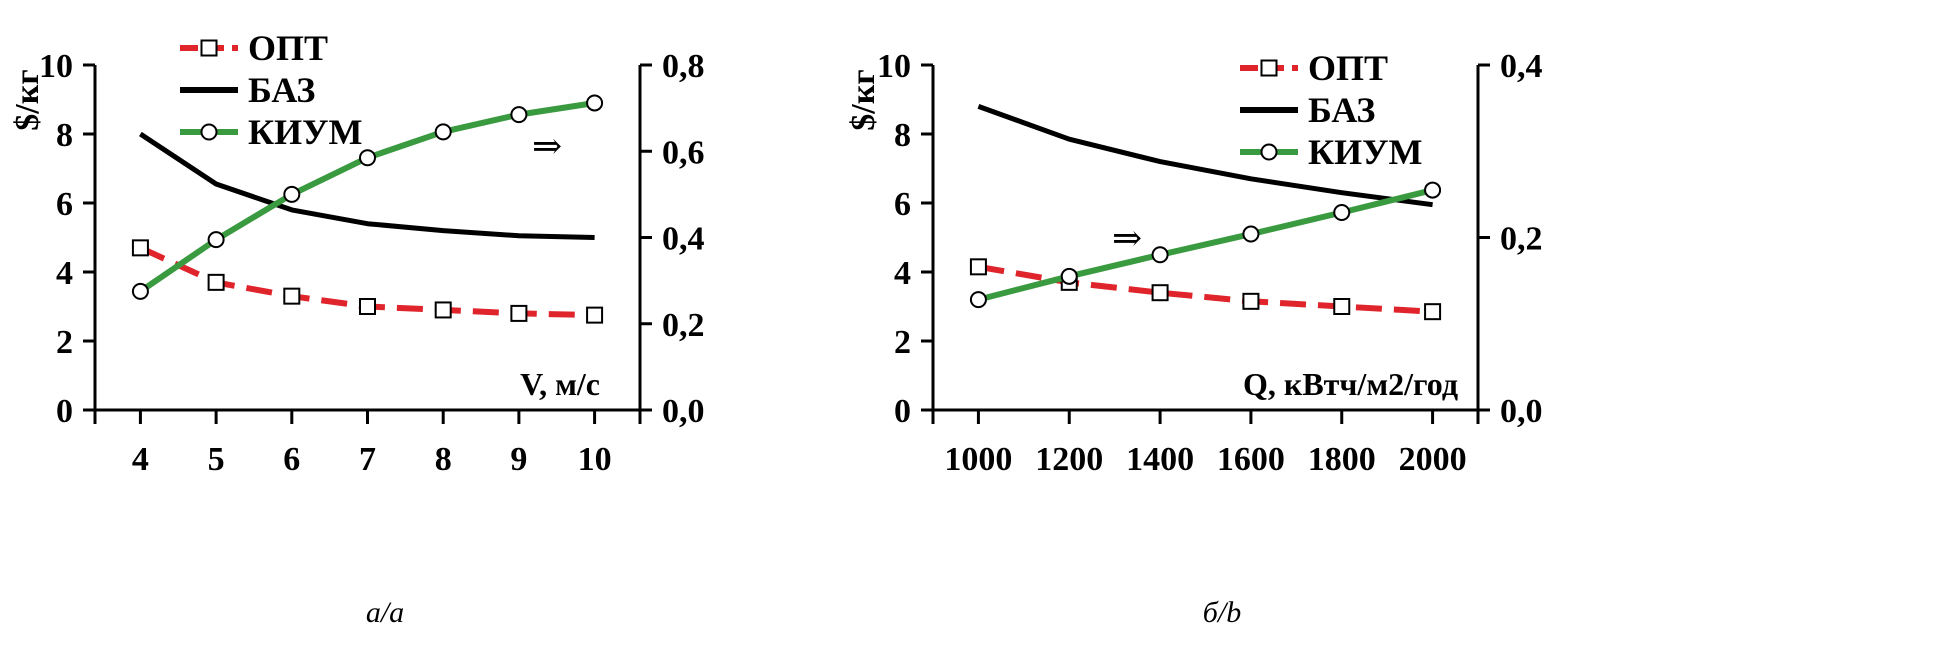 This screenshot has height=647, width=1951. Describe the element at coordinates (560, 384) in the screenshot. I see `x-axis-label: V, м/с` at that location.